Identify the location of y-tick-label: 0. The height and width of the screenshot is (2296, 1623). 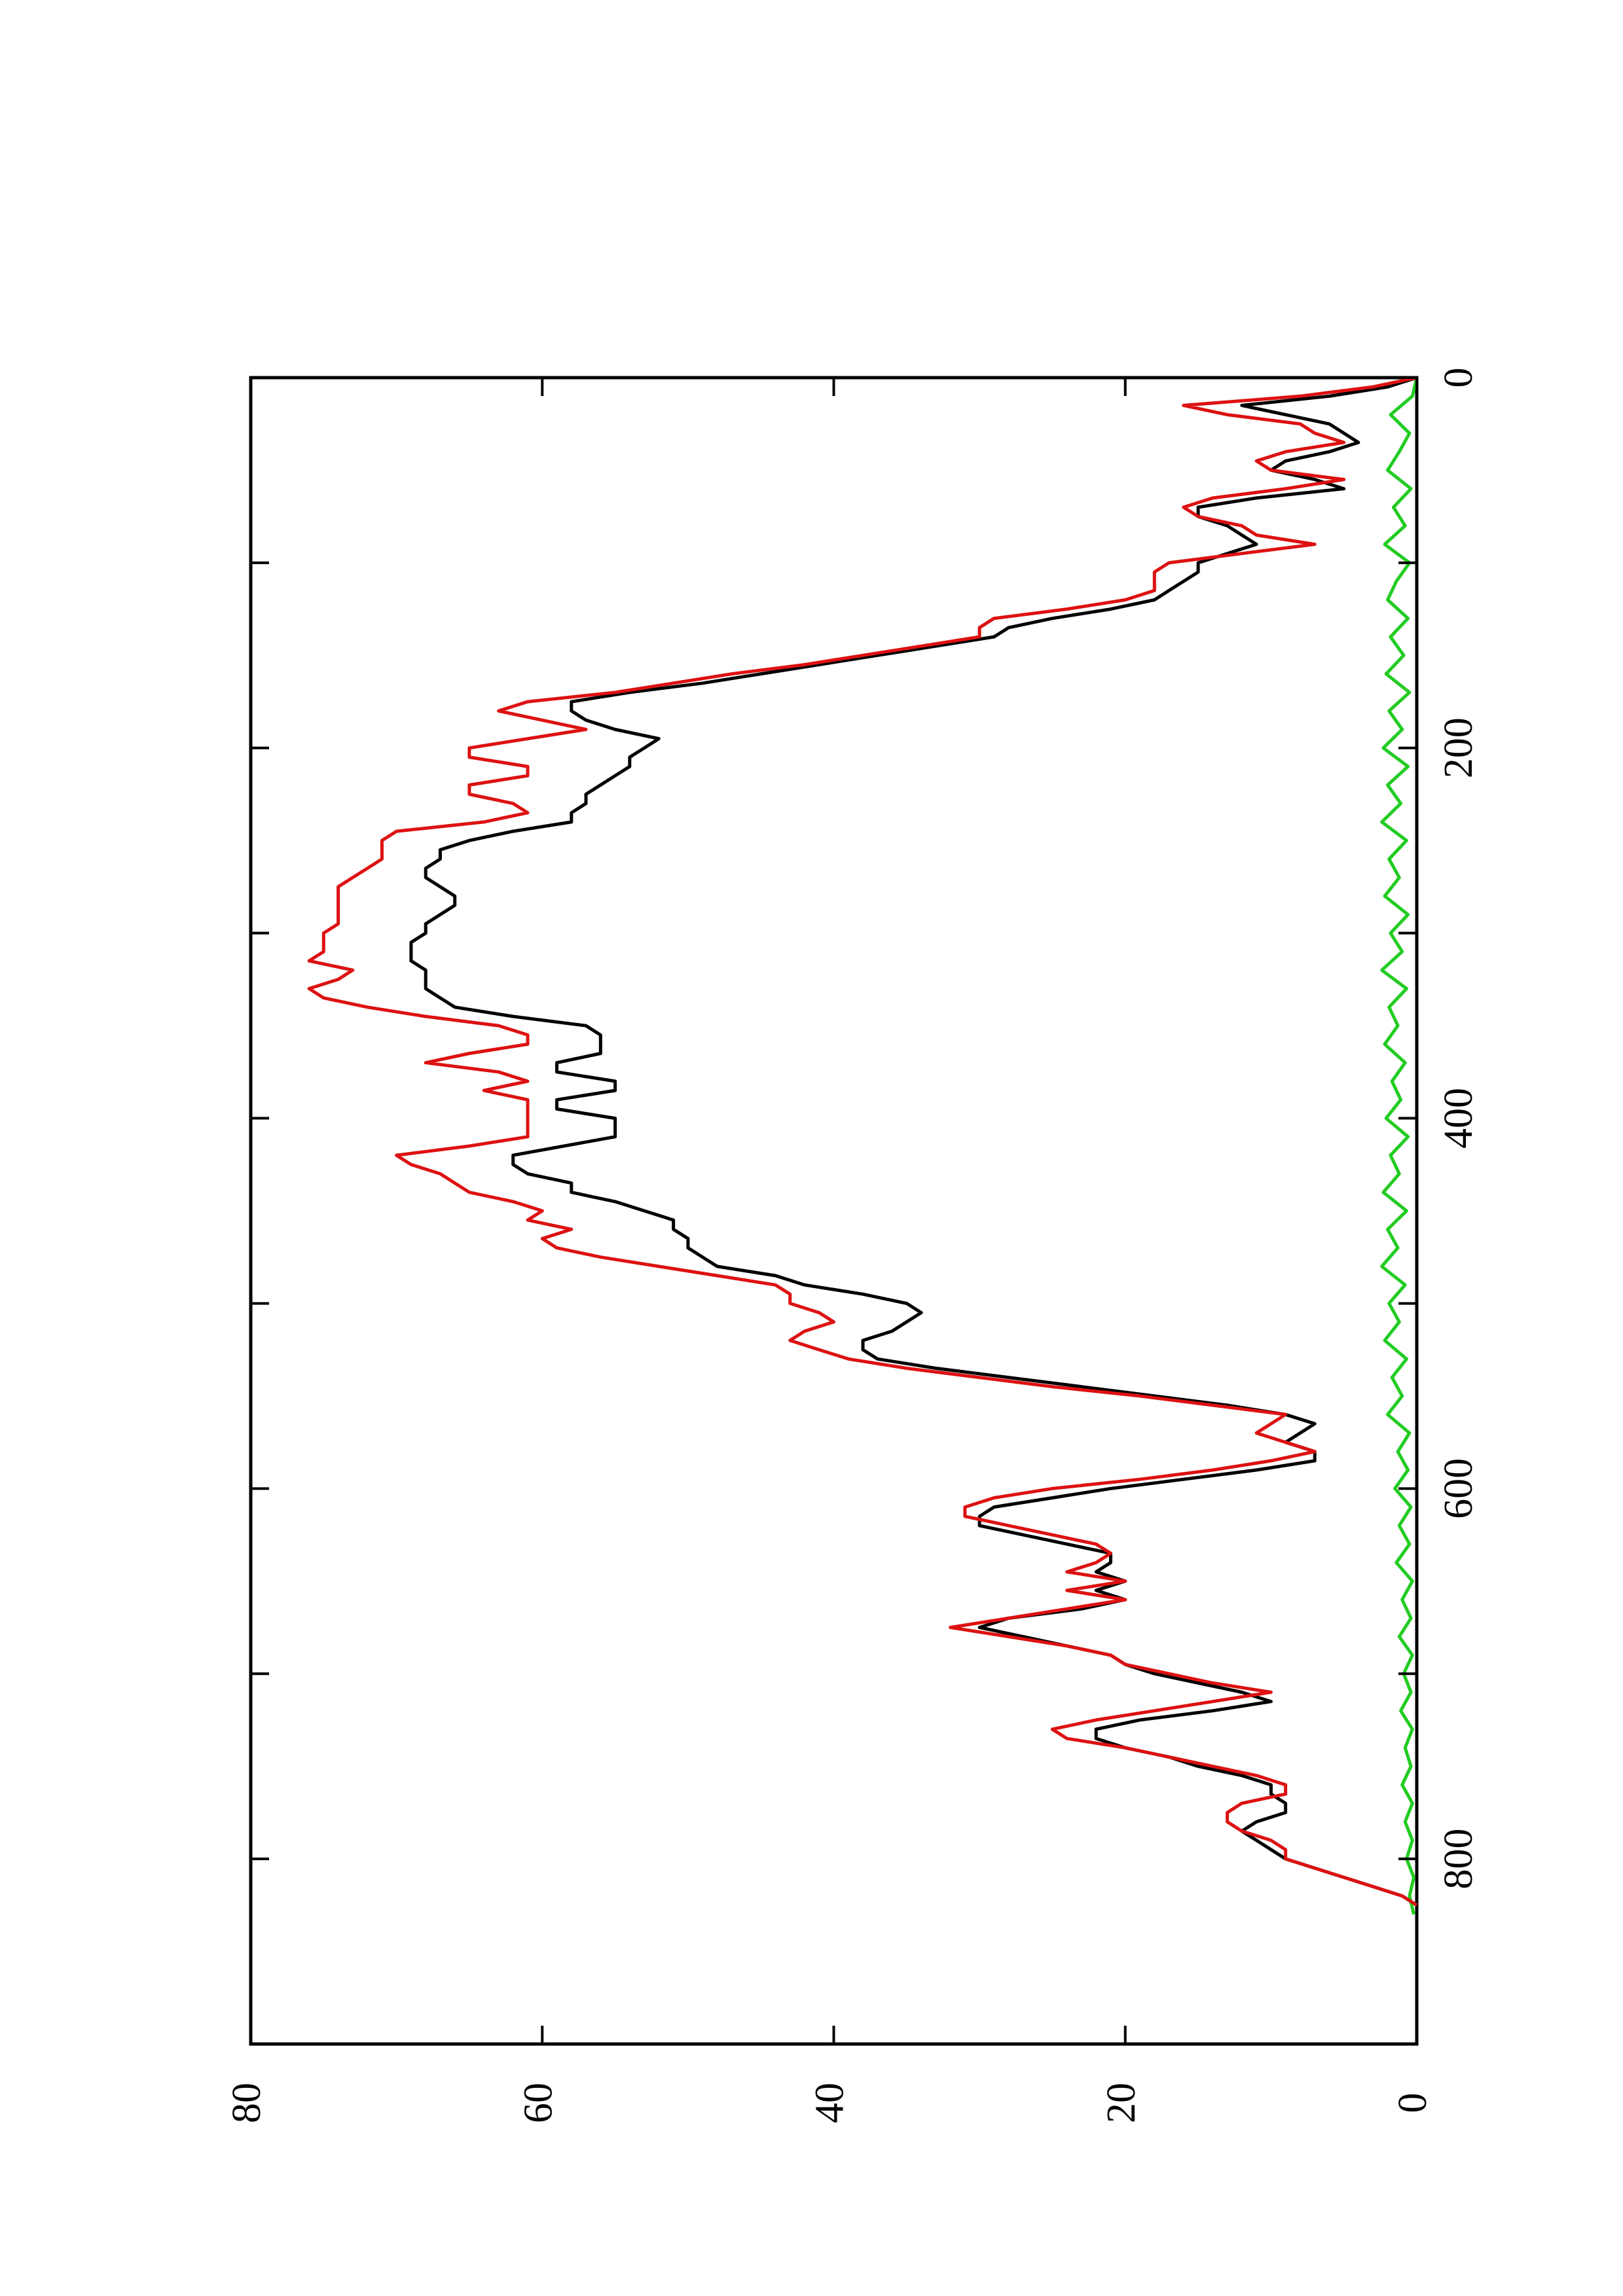
(1413, 2103).